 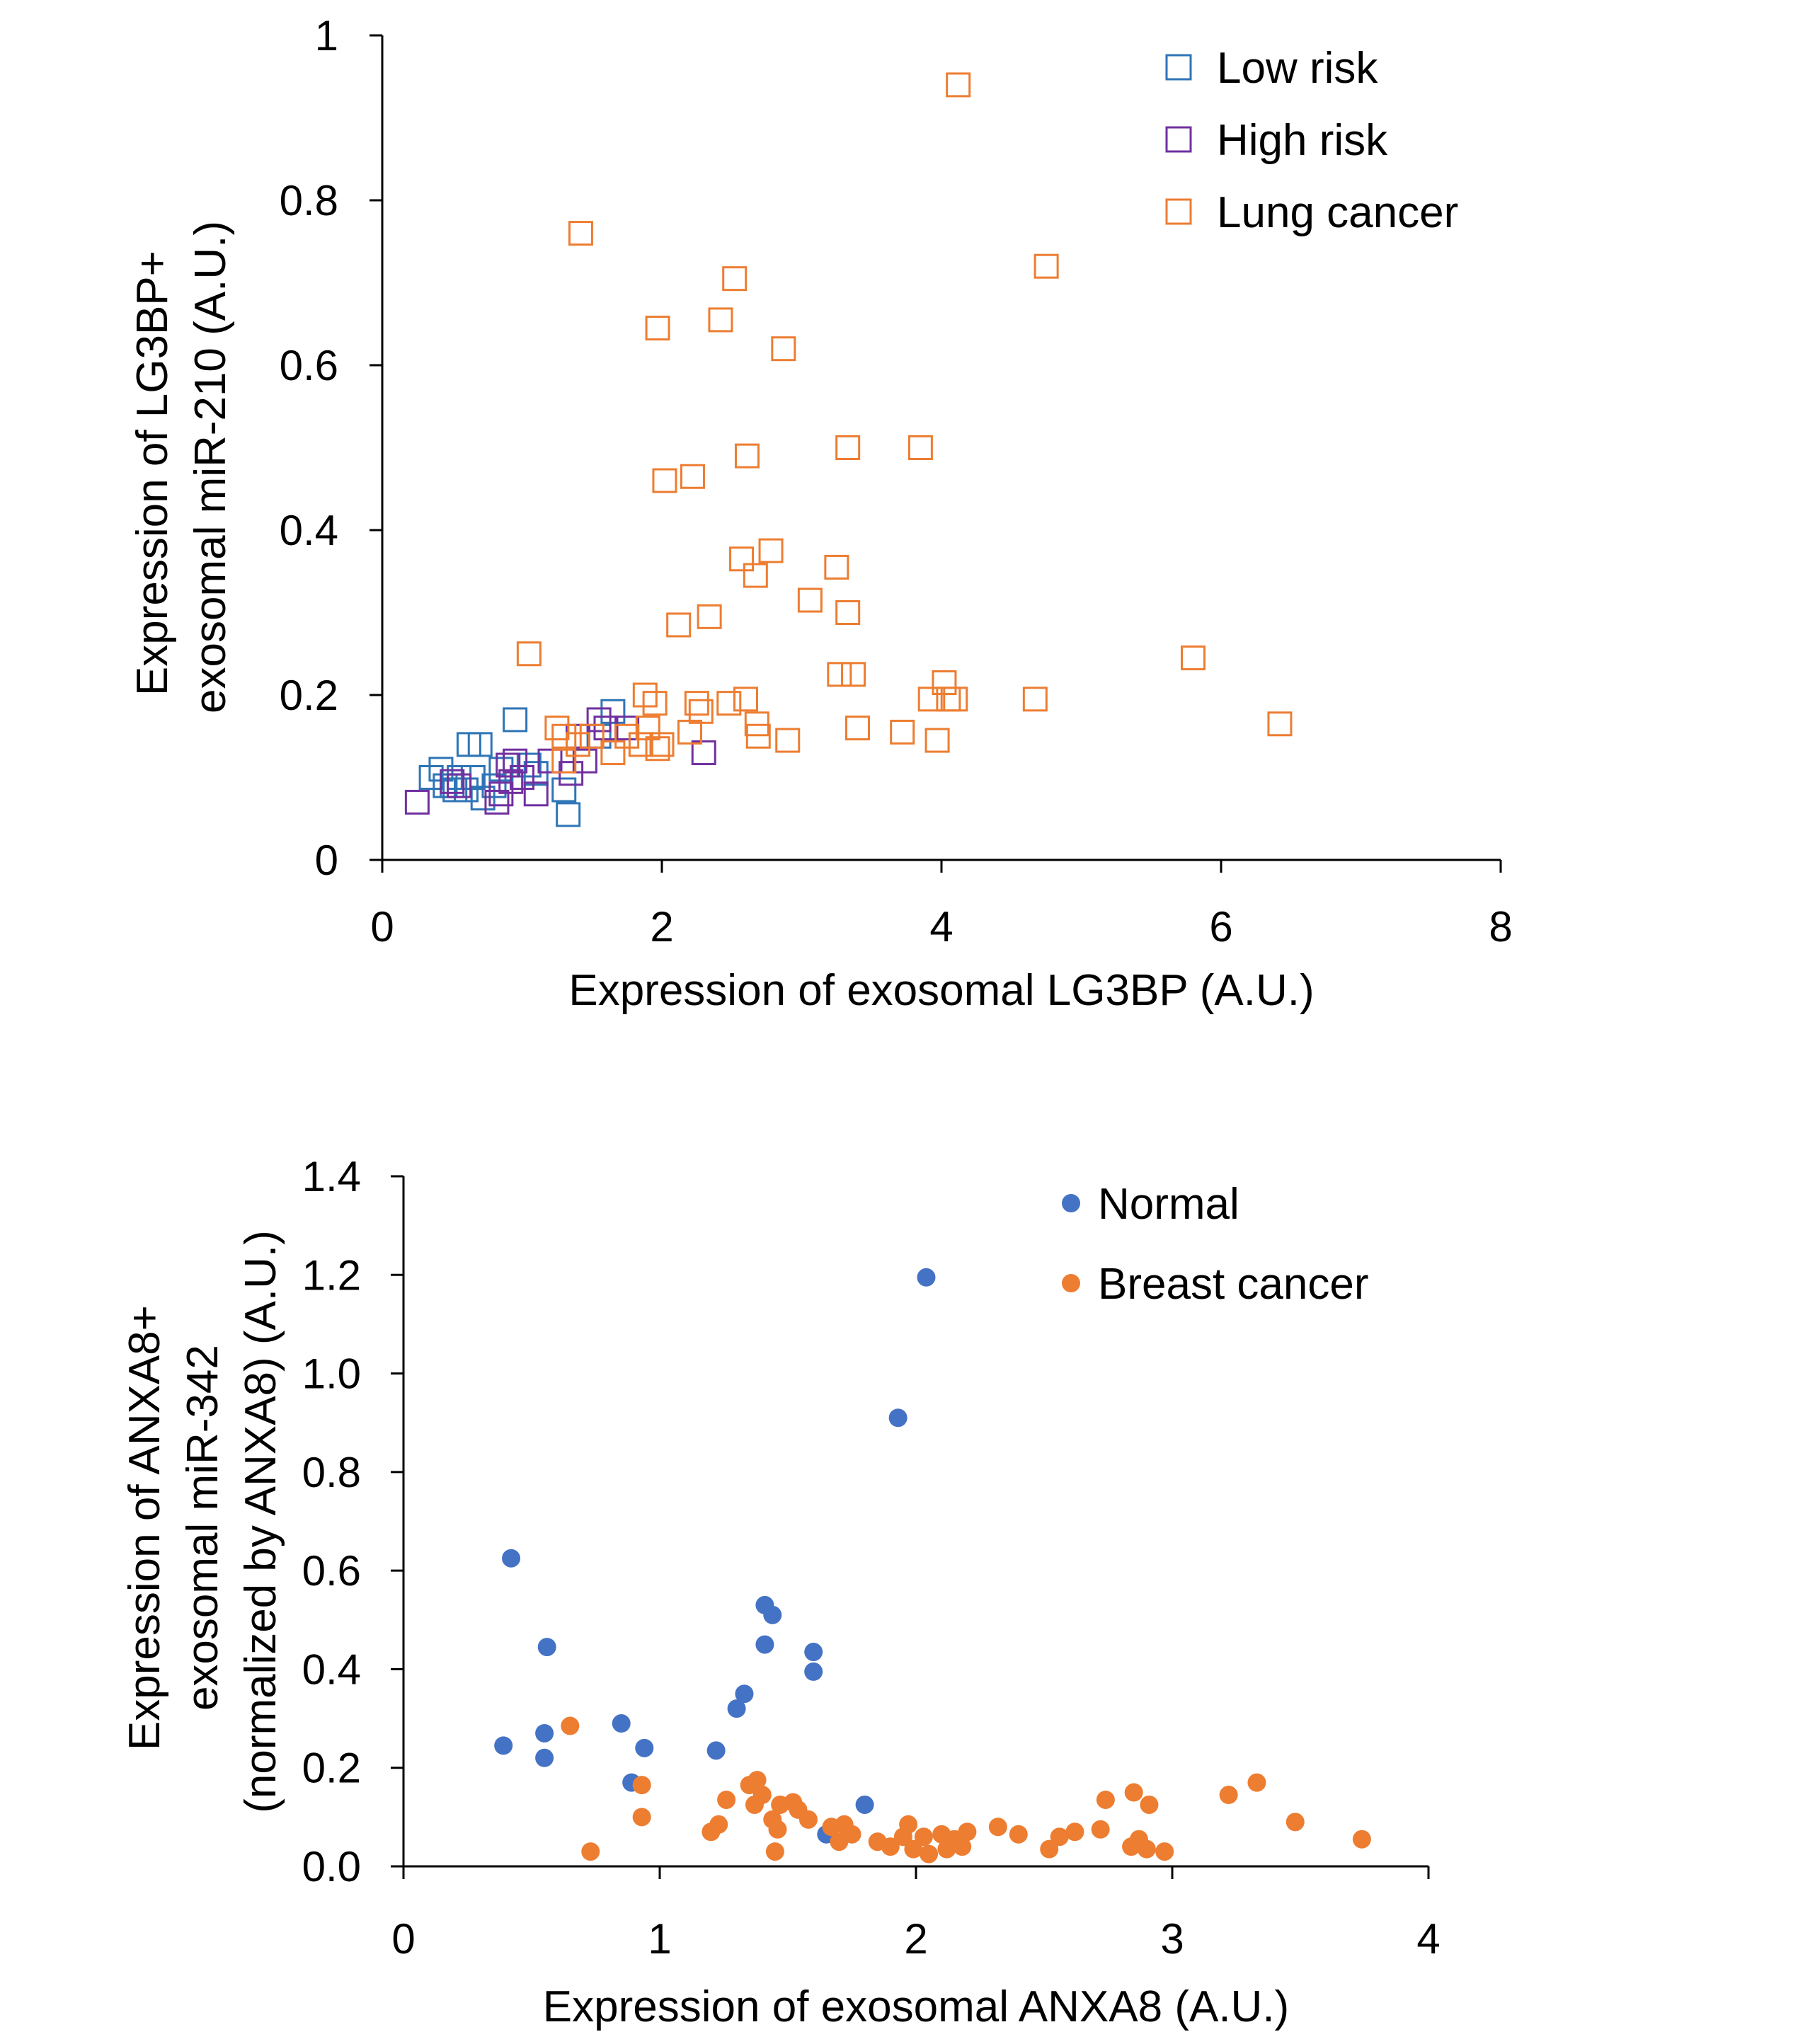 I want to click on chart-1-y-tick-label: 0.6, so click(x=309, y=365).